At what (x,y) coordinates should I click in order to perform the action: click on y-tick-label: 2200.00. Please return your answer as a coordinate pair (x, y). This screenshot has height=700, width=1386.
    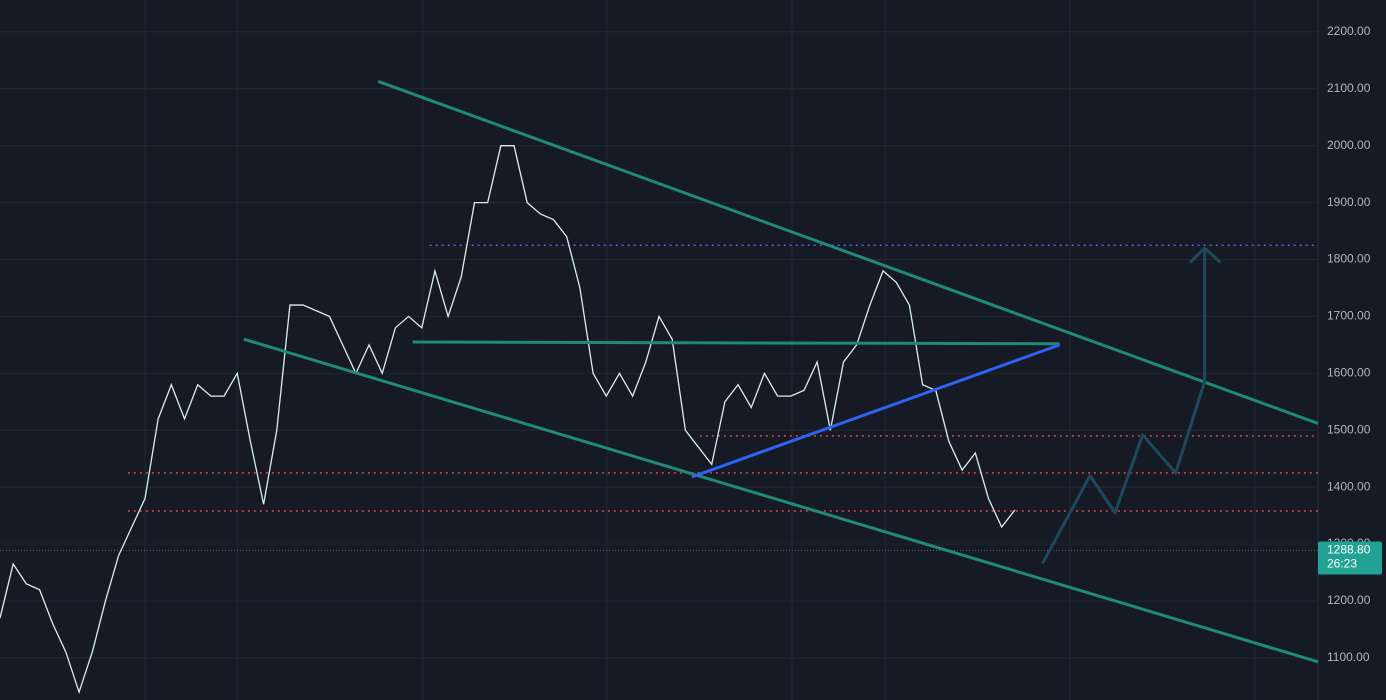
    Looking at the image, I should click on (1349, 31).